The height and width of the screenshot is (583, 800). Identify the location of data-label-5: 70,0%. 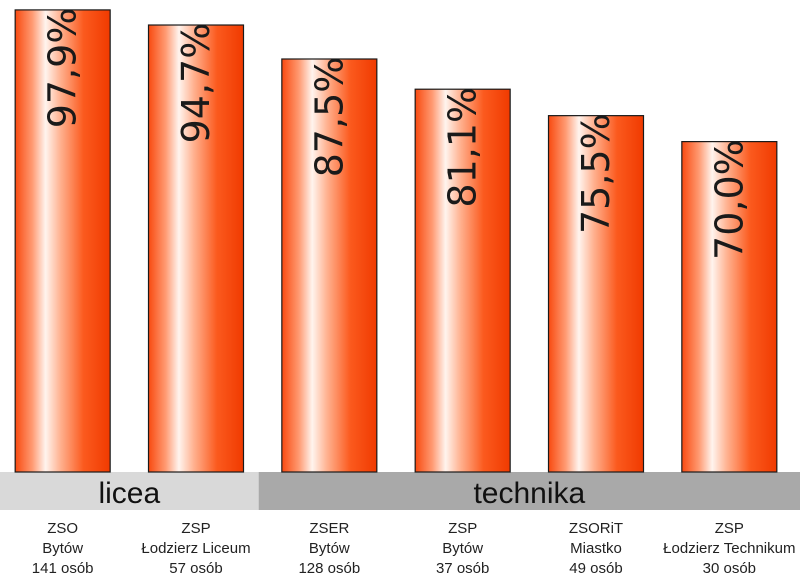
(729, 199).